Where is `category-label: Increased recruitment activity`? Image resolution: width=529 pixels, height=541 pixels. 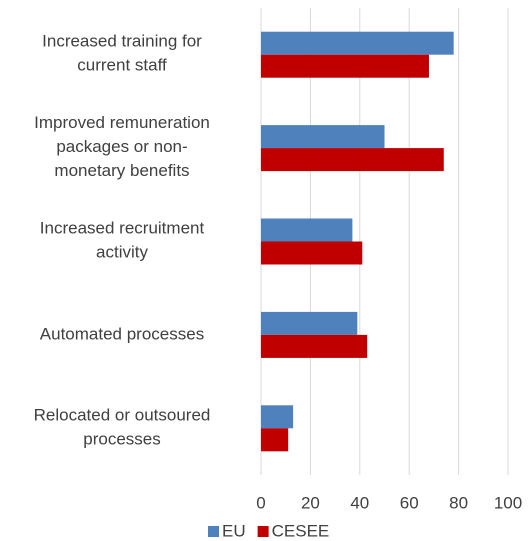
category-label: Increased recruitment activity is located at coordinates (122, 240).